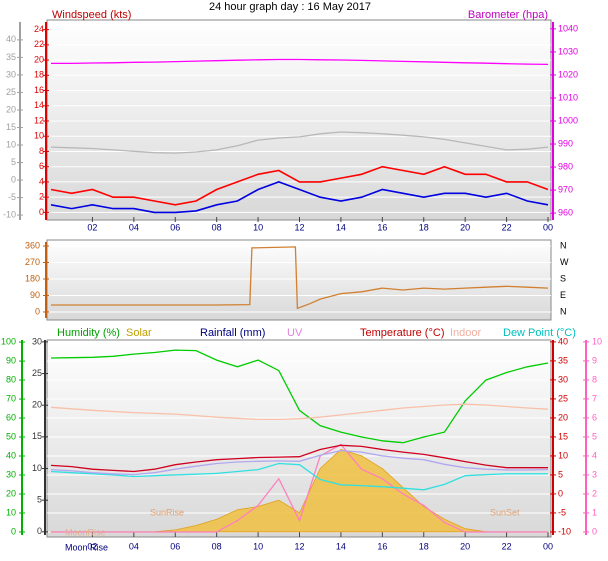 The image size is (608, 561). What do you see at coordinates (11, 379) in the screenshot?
I see `y-tick-label: 80` at bounding box center [11, 379].